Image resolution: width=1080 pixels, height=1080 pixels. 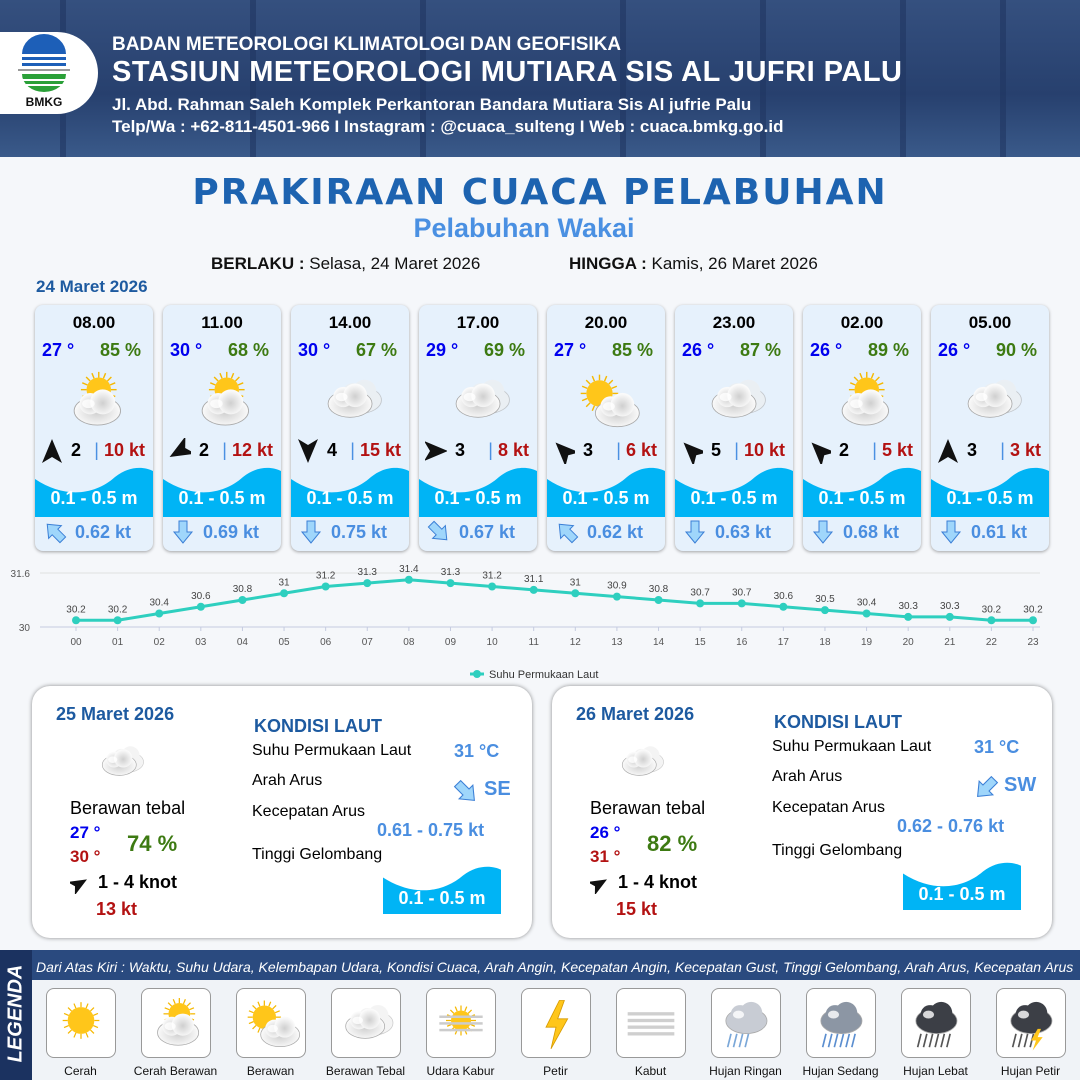 I want to click on gust-speed-wrap: | 3 kt, so click(x=1020, y=450).